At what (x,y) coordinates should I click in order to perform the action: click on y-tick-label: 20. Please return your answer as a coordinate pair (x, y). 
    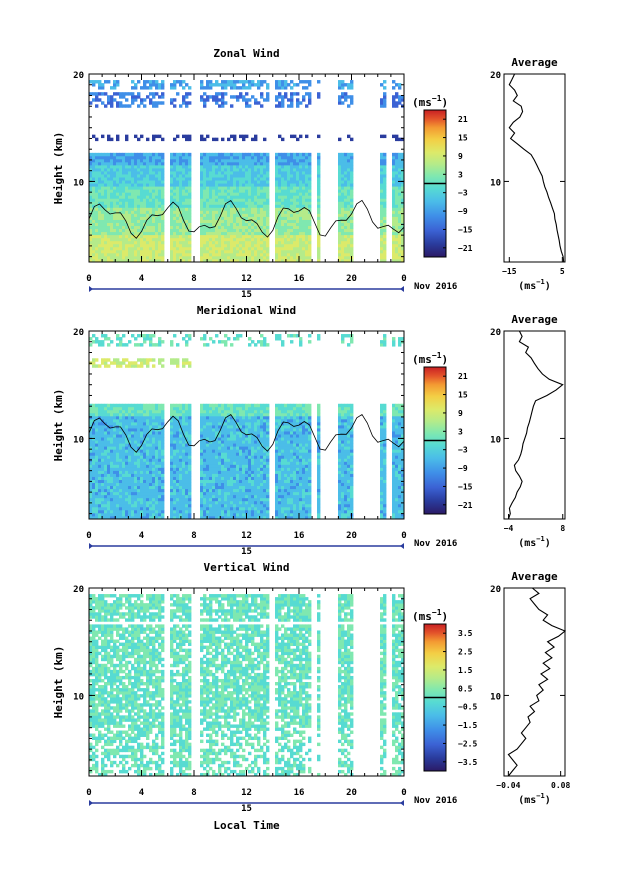
    Looking at the image, I should click on (78, 76).